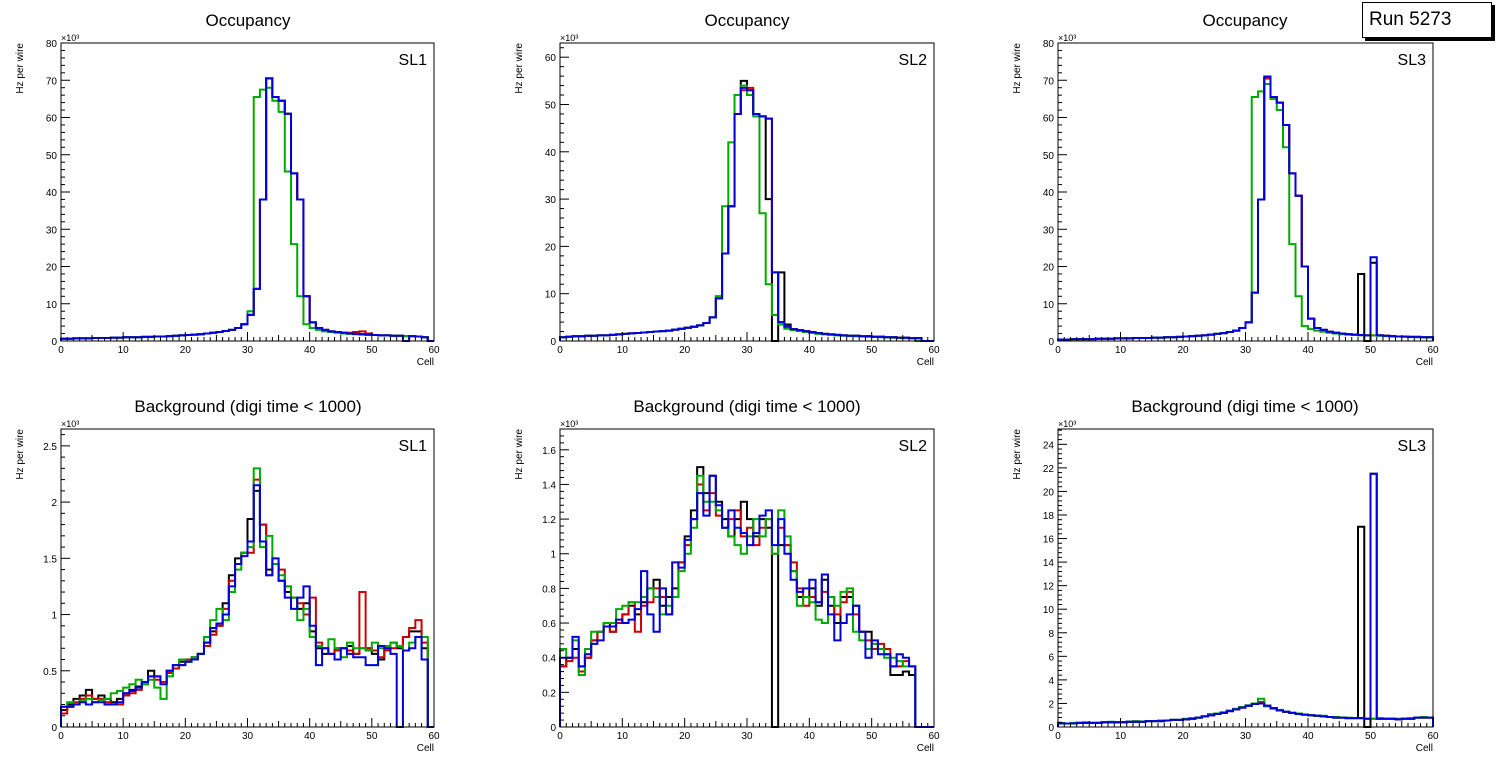 The height and width of the screenshot is (772, 1496). What do you see at coordinates (1049, 44) in the screenshot?
I see `y-tick-label: 80` at bounding box center [1049, 44].